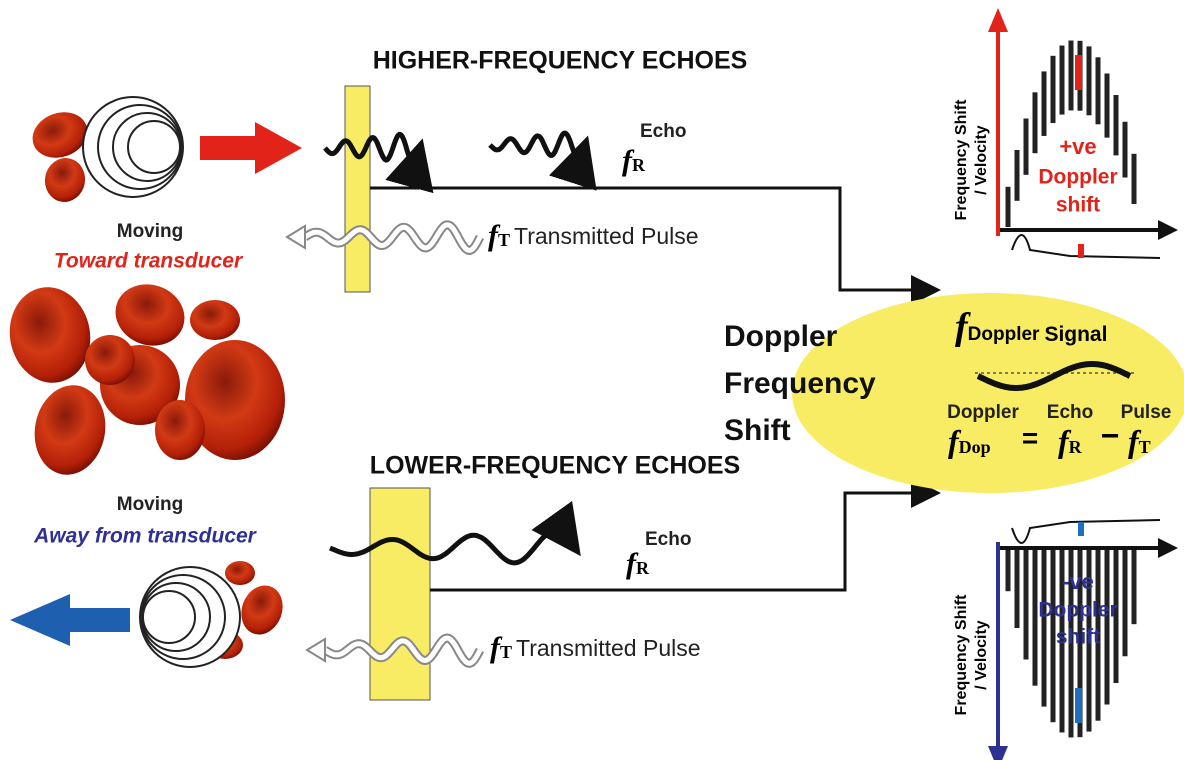  Describe the element at coordinates (1110, 435) in the screenshot. I see `eq-operator: −` at that location.